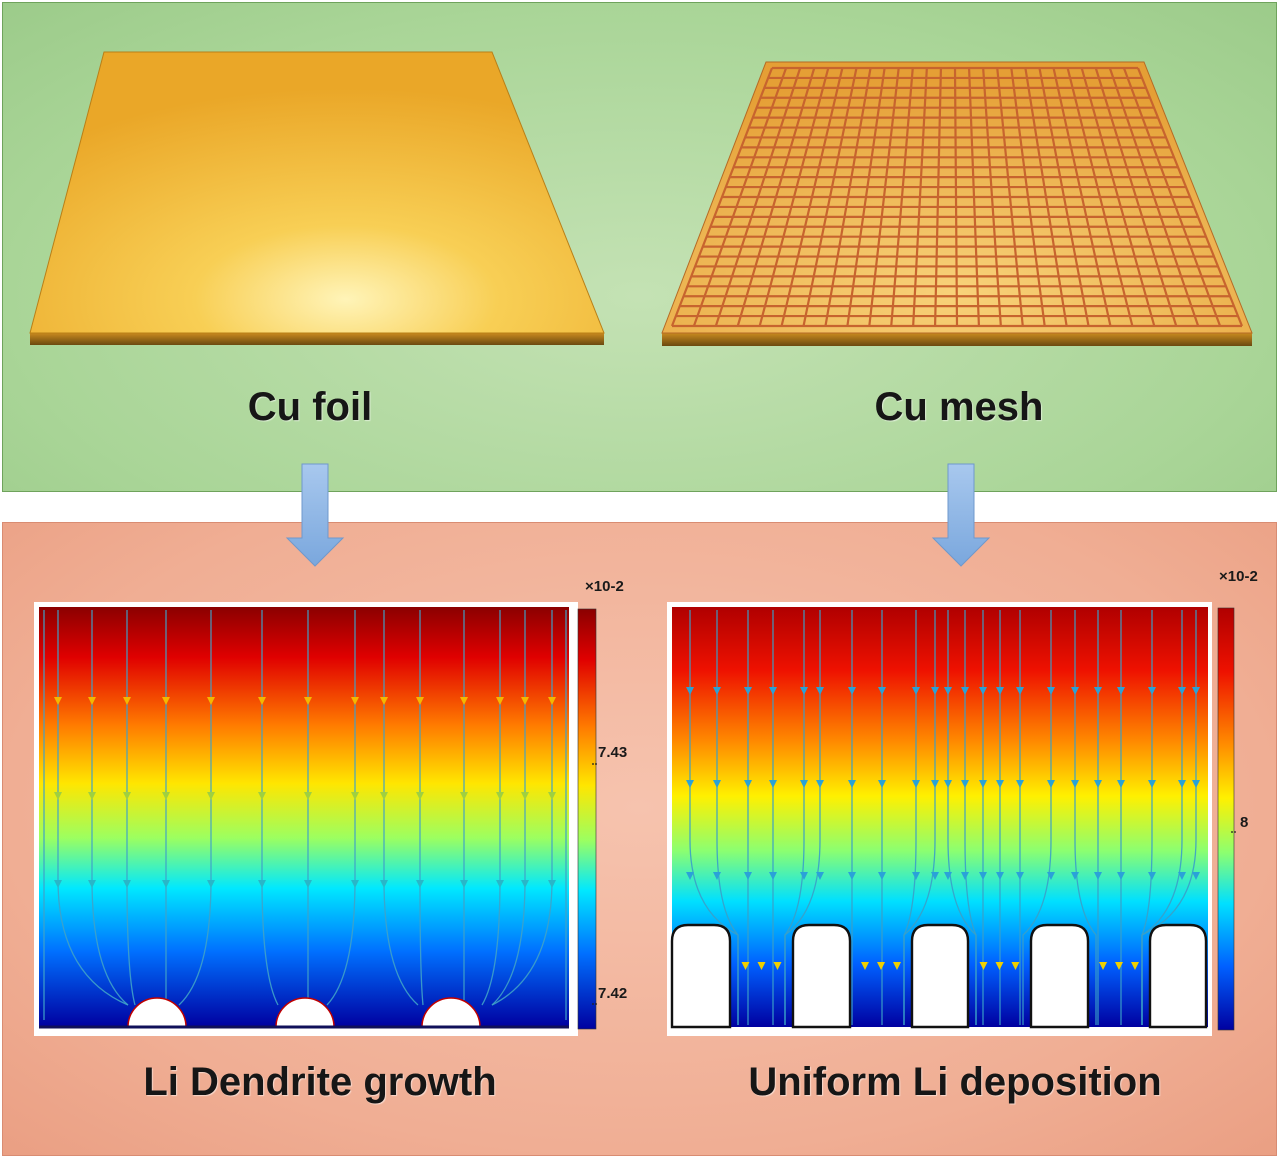  Describe the element at coordinates (1244, 822) in the screenshot. I see `right-colorbar-tick: 8` at that location.